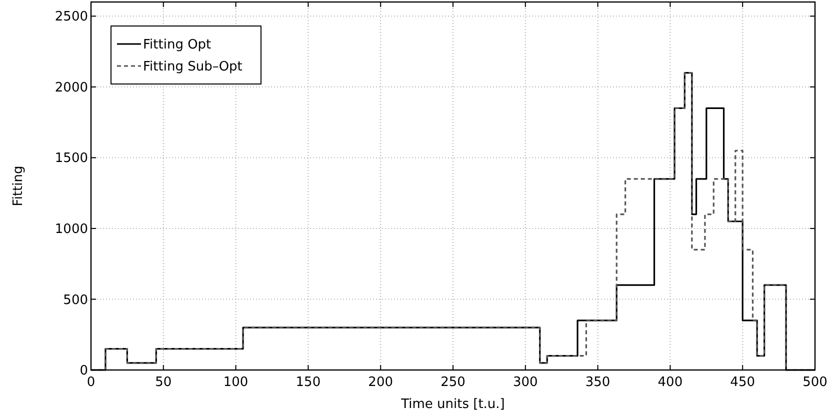 This screenshot has width=829, height=420. Describe the element at coordinates (743, 382) in the screenshot. I see `x-tick-label: 450` at that location.